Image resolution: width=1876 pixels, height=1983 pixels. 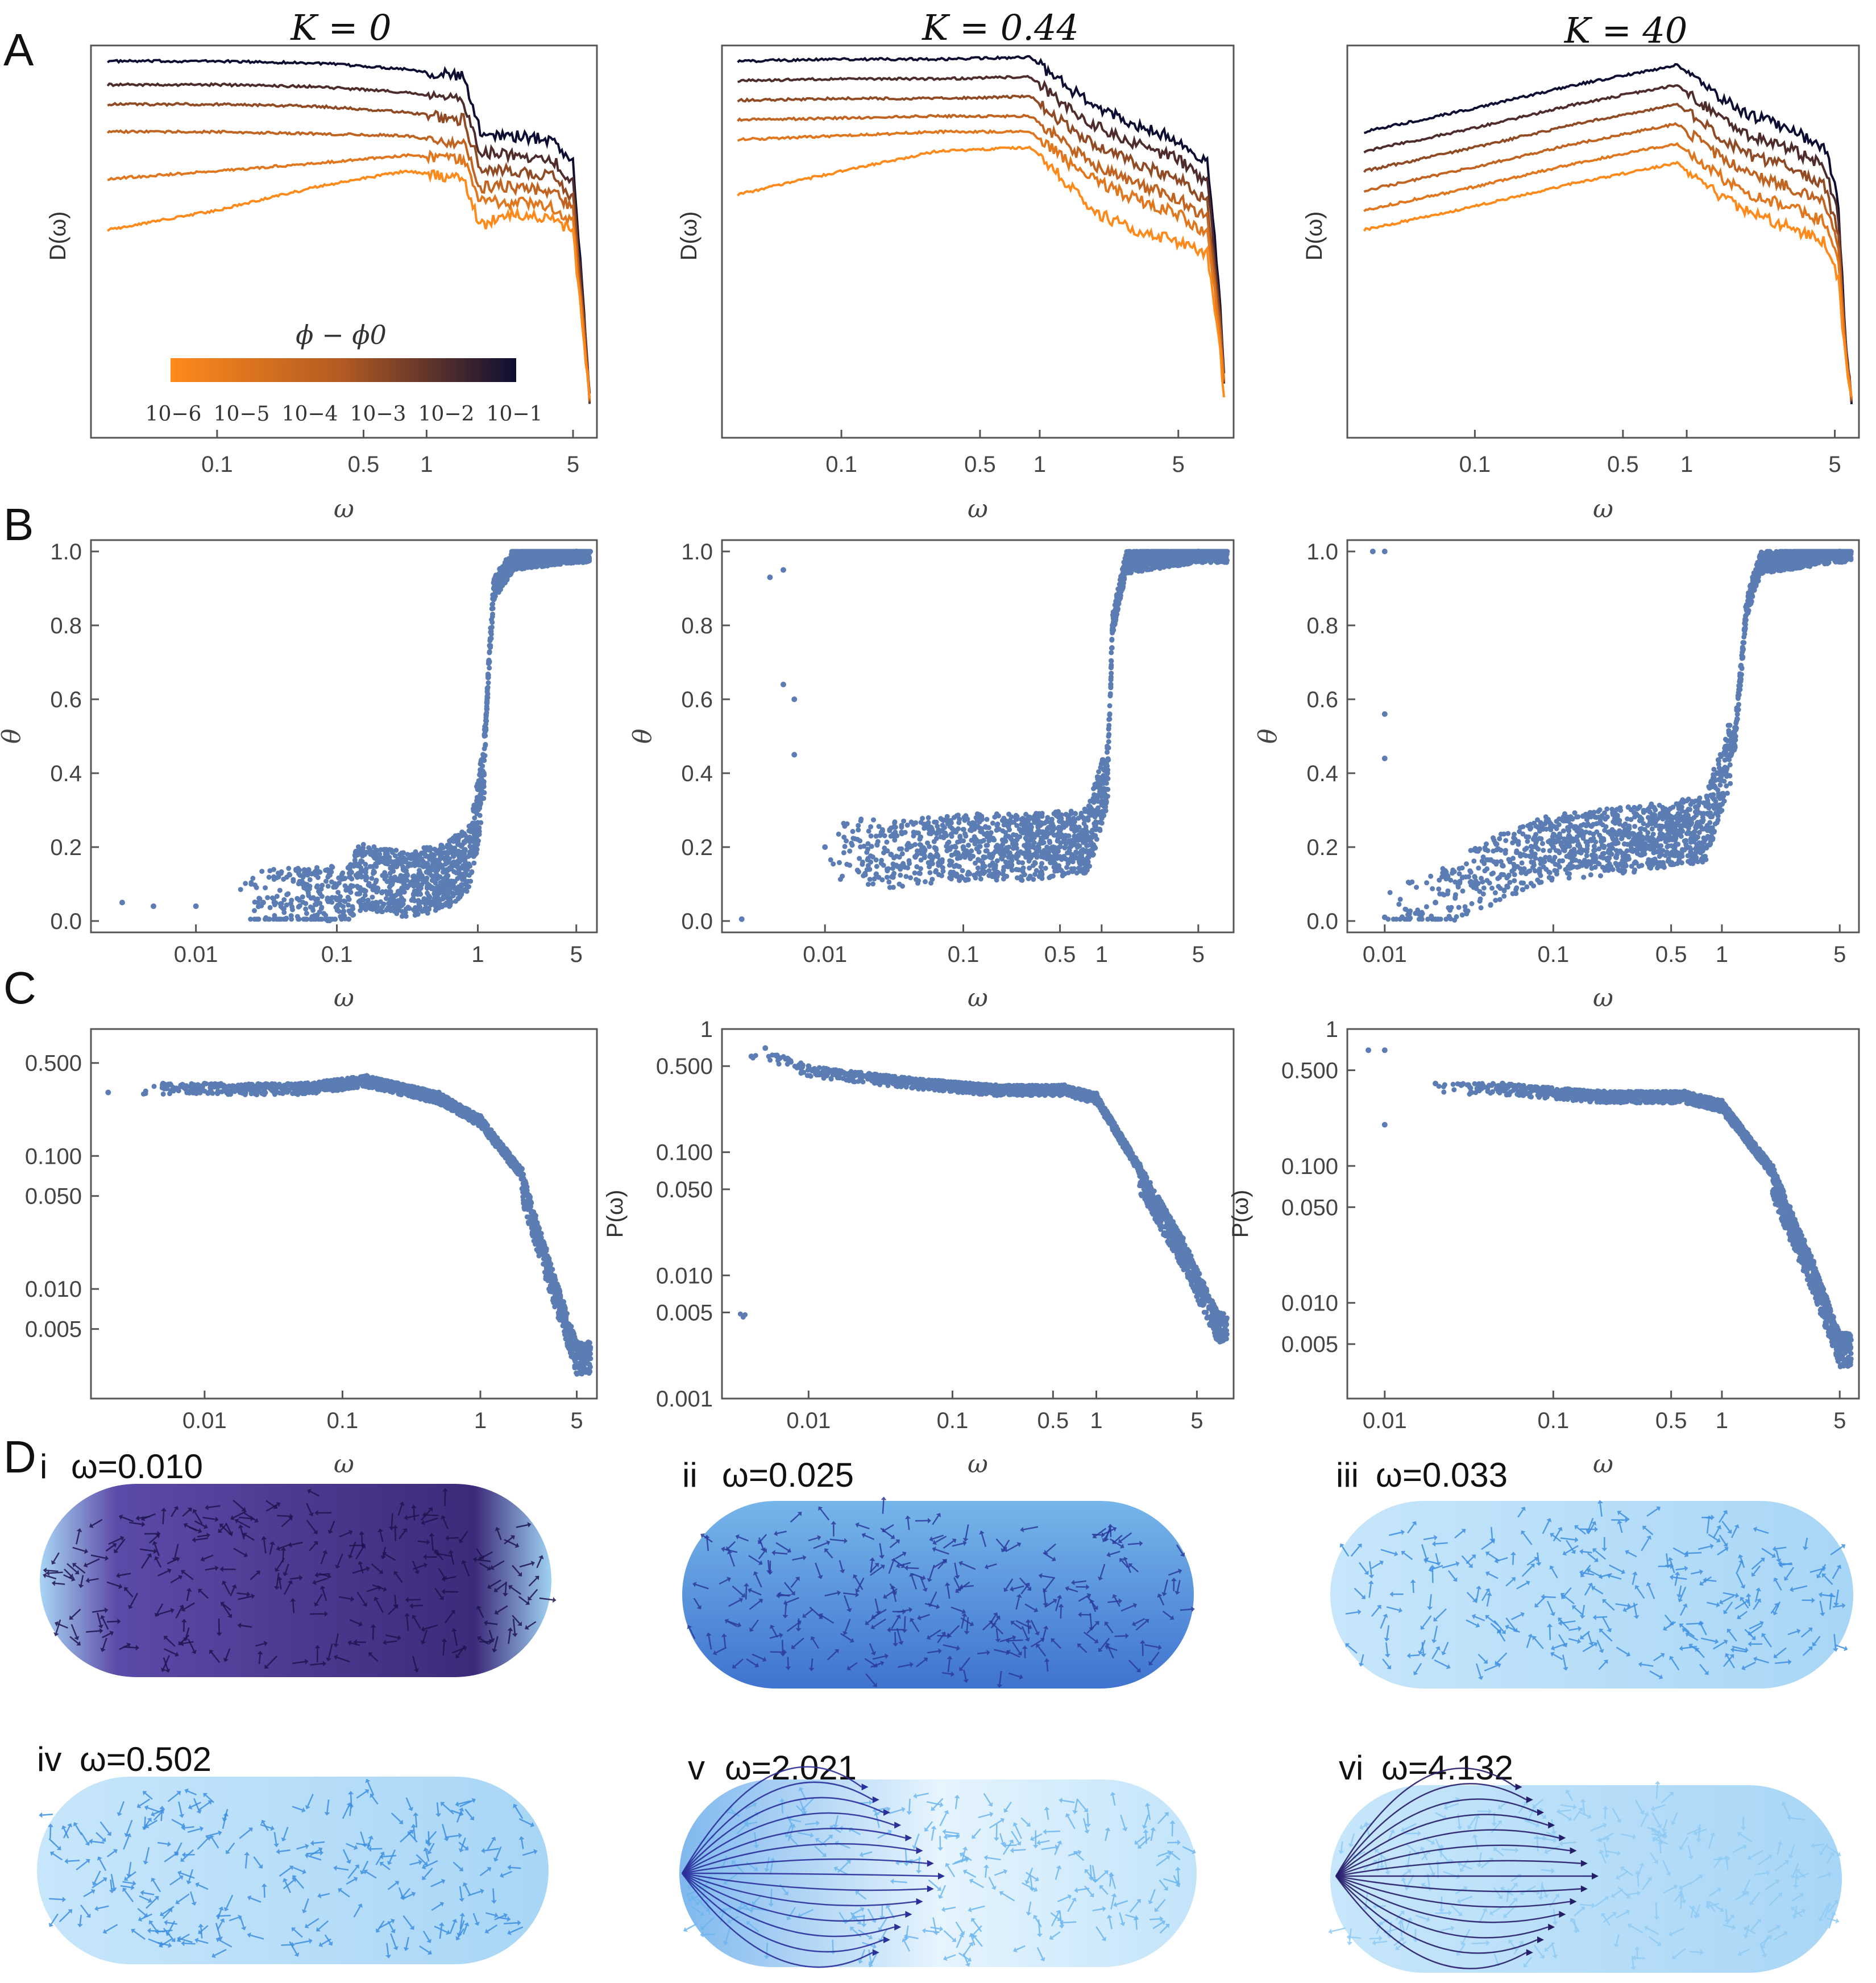 What do you see at coordinates (196, 955) in the screenshot?
I see `x-tick-label: 0.01` at bounding box center [196, 955].